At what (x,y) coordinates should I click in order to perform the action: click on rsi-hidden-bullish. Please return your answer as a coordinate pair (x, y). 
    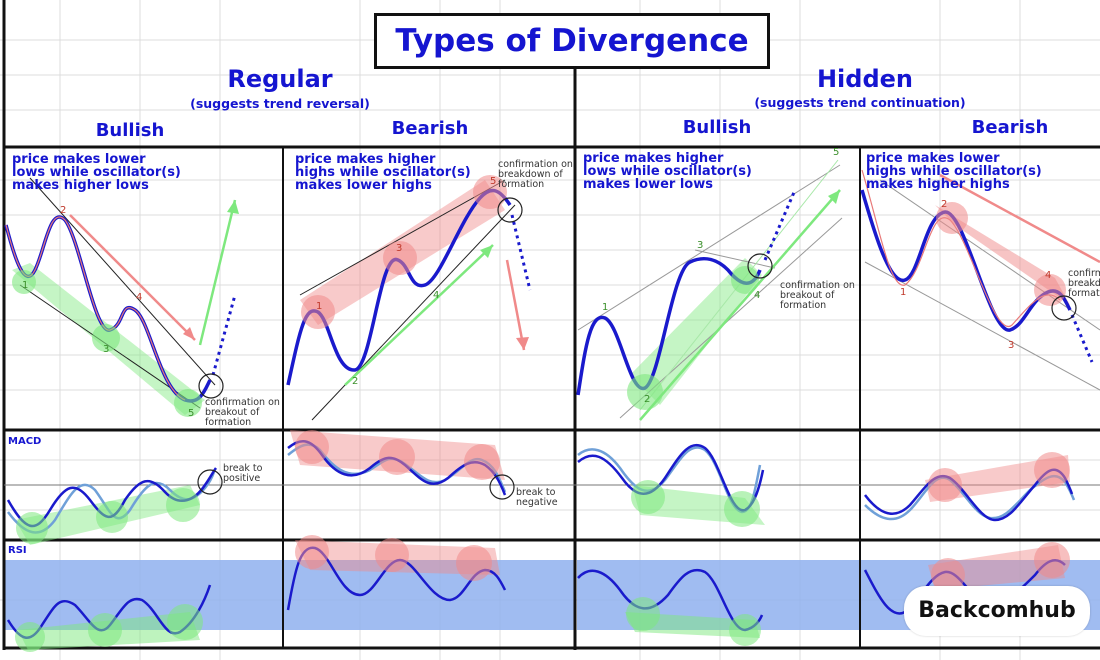
    Looking at the image, I should click on (670, 607).